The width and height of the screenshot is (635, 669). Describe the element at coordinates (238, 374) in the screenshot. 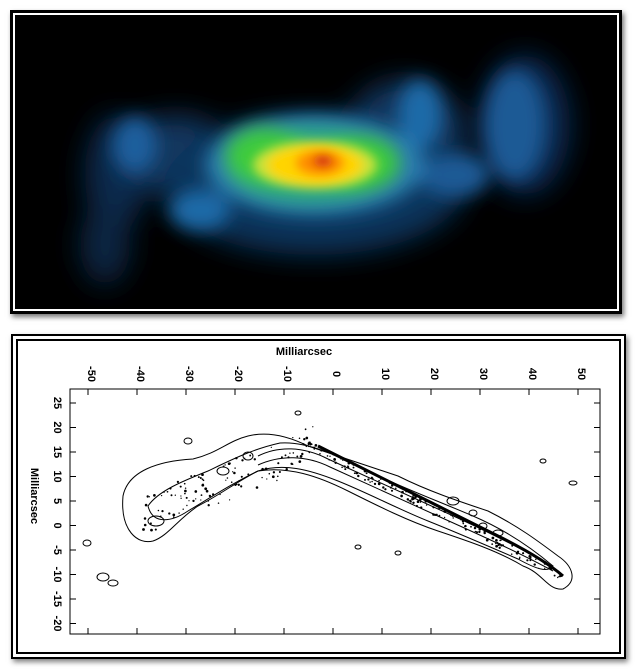

I see `x-tick-label: -20` at that location.